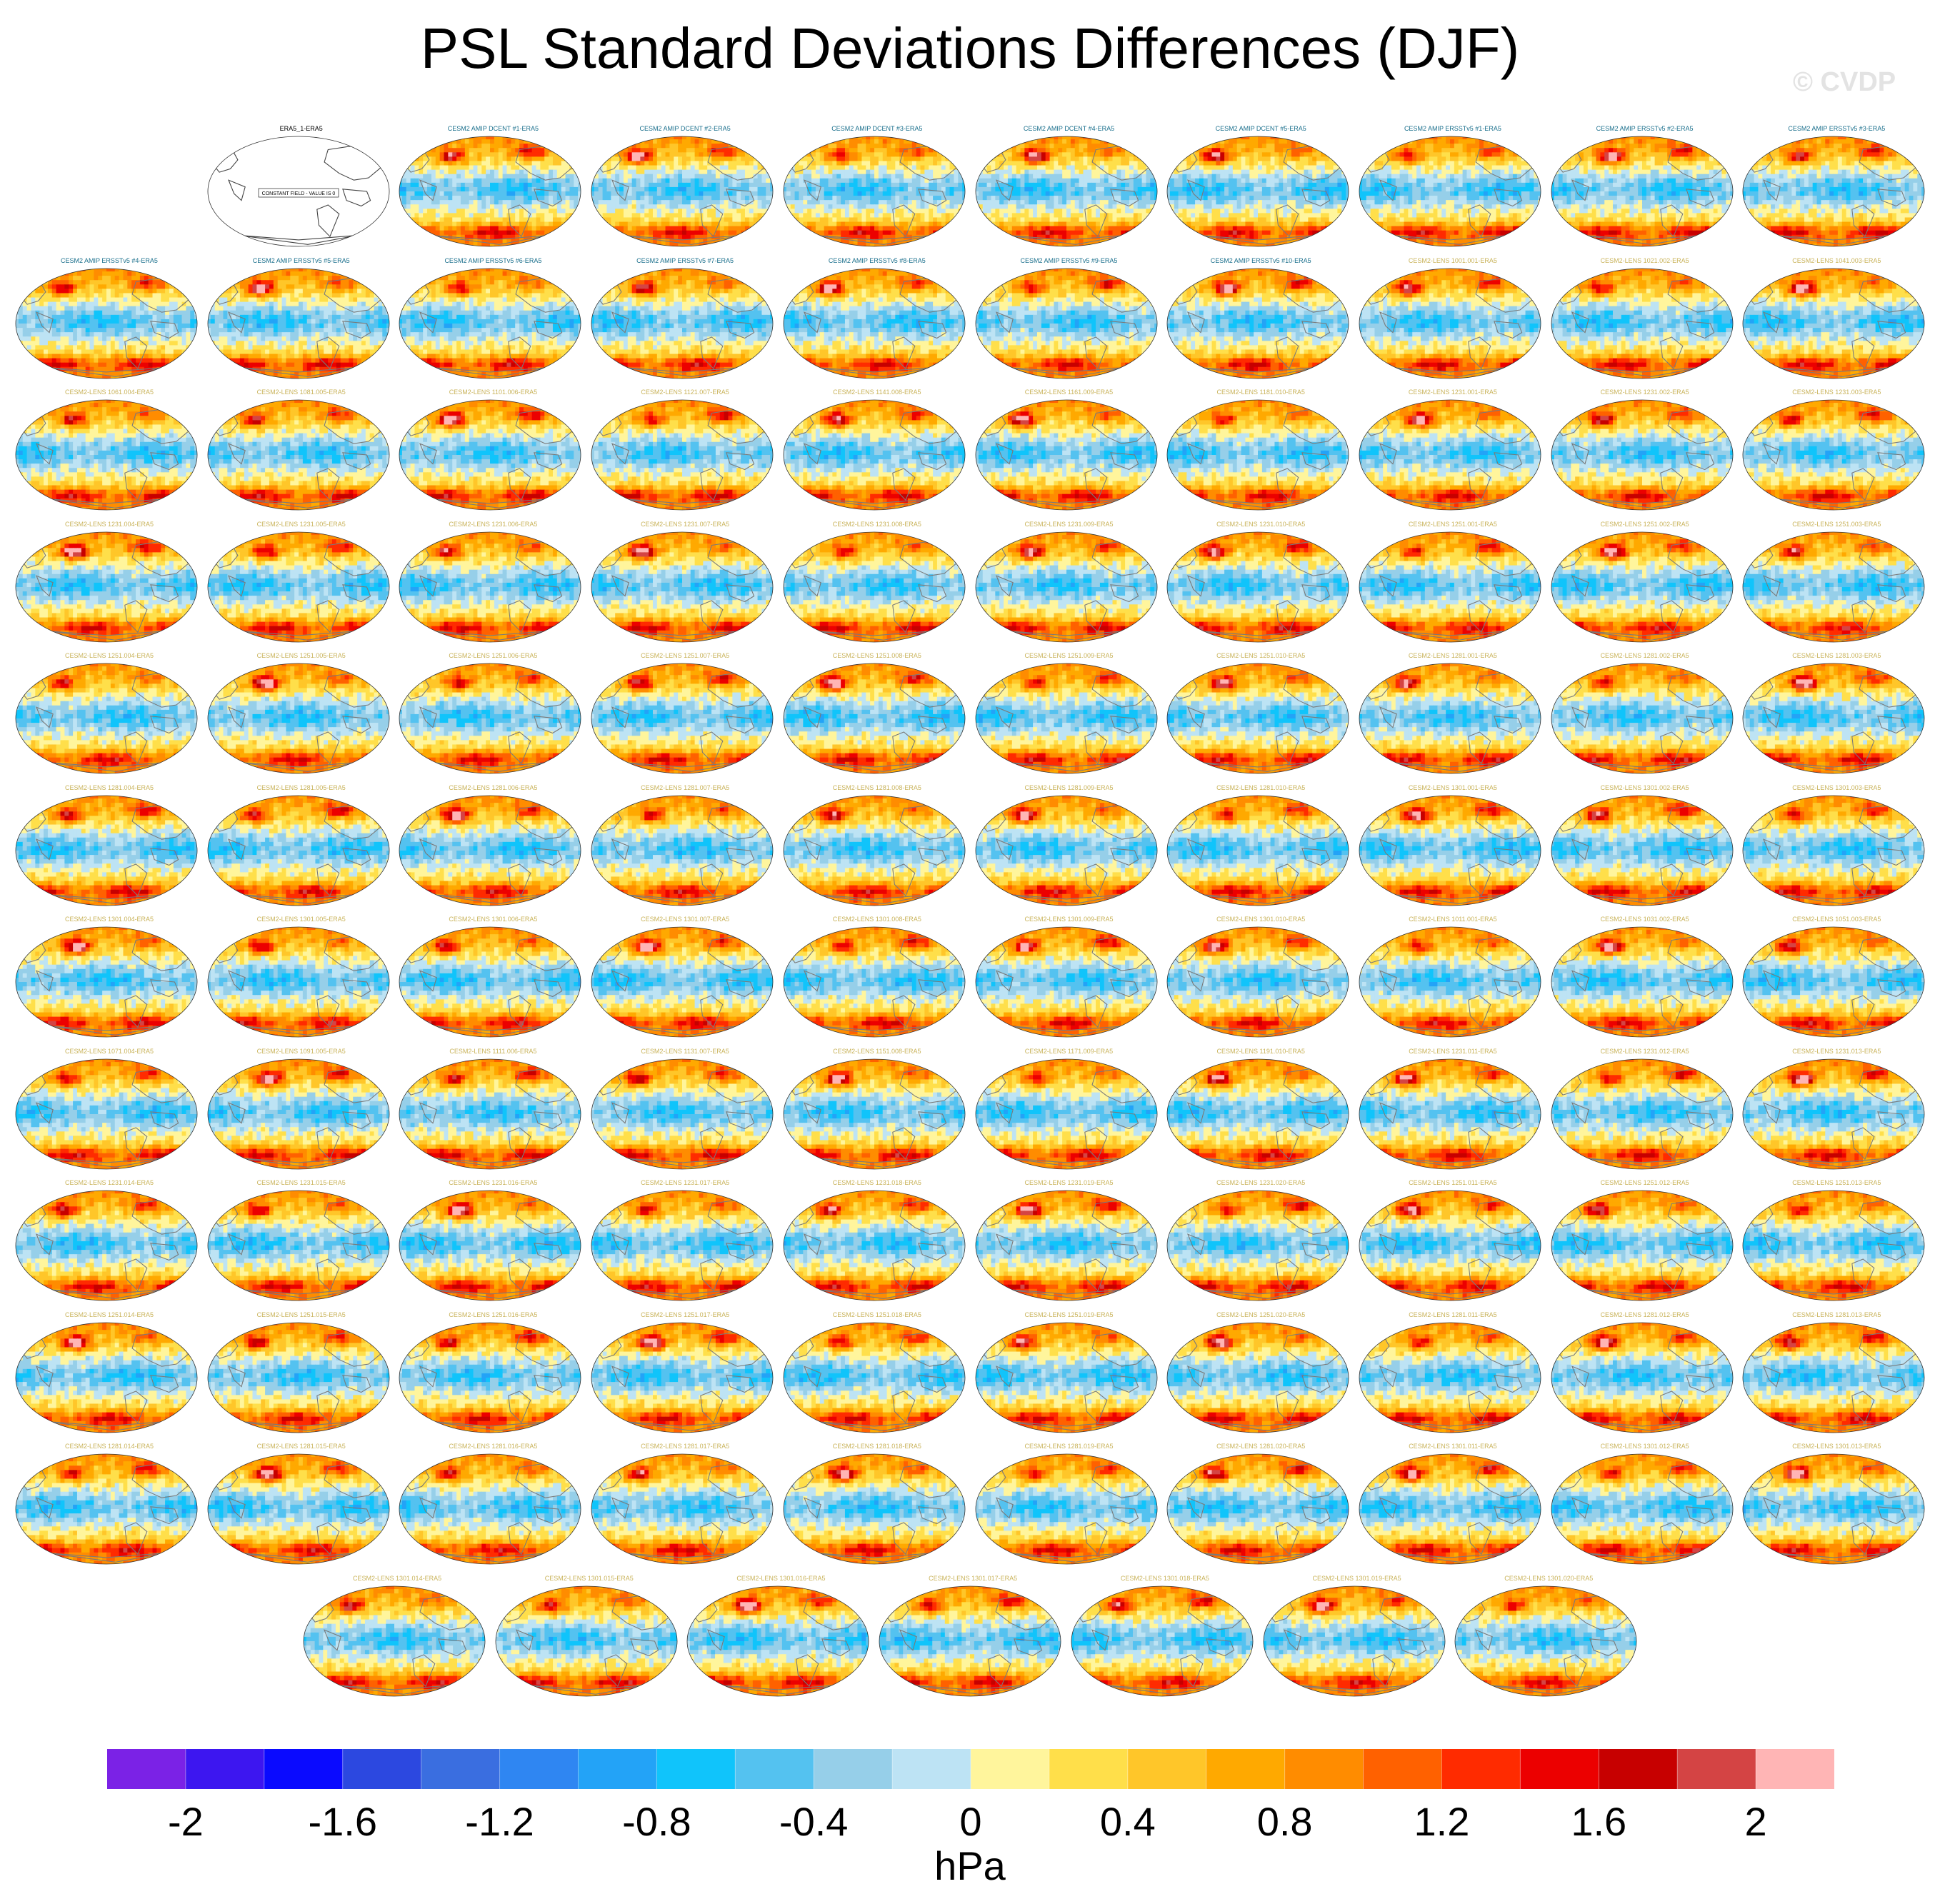 Image resolution: width=1940 pixels, height=1904 pixels. I want to click on map-panel: ERA5_1-ERA5 CONSTANT FIELD - VALUE IS 0, so click(301, 189).